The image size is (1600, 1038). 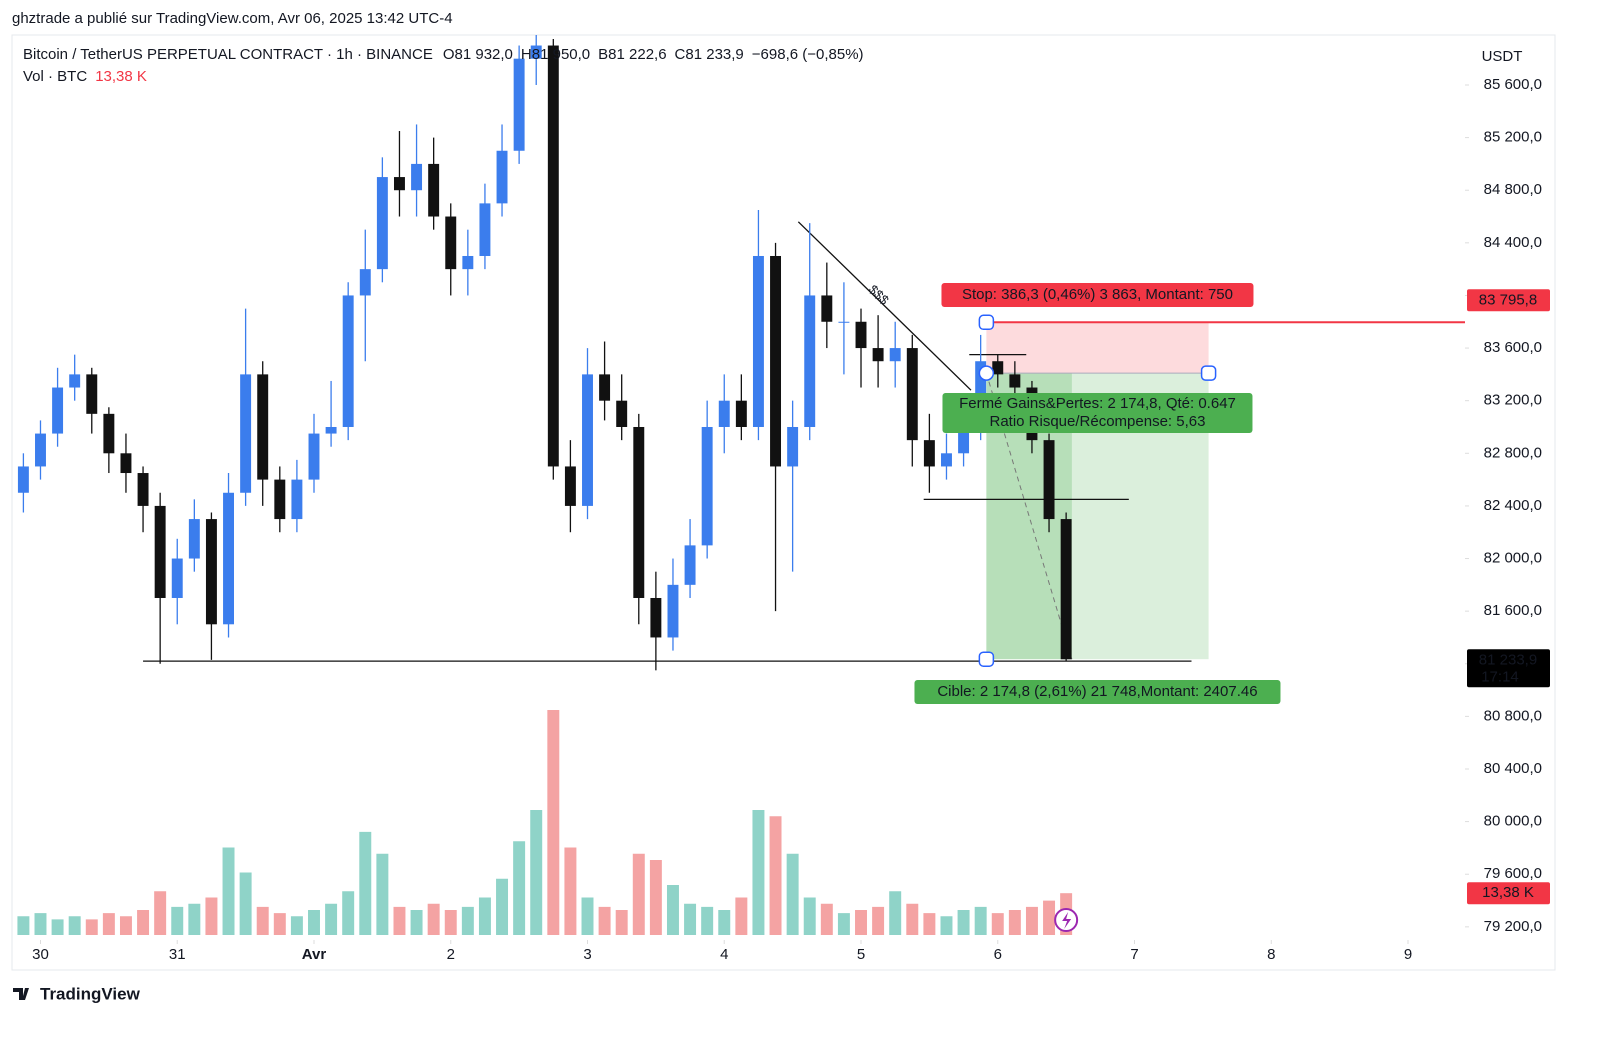 I want to click on x-tick-label: 7, so click(x=1134, y=954).